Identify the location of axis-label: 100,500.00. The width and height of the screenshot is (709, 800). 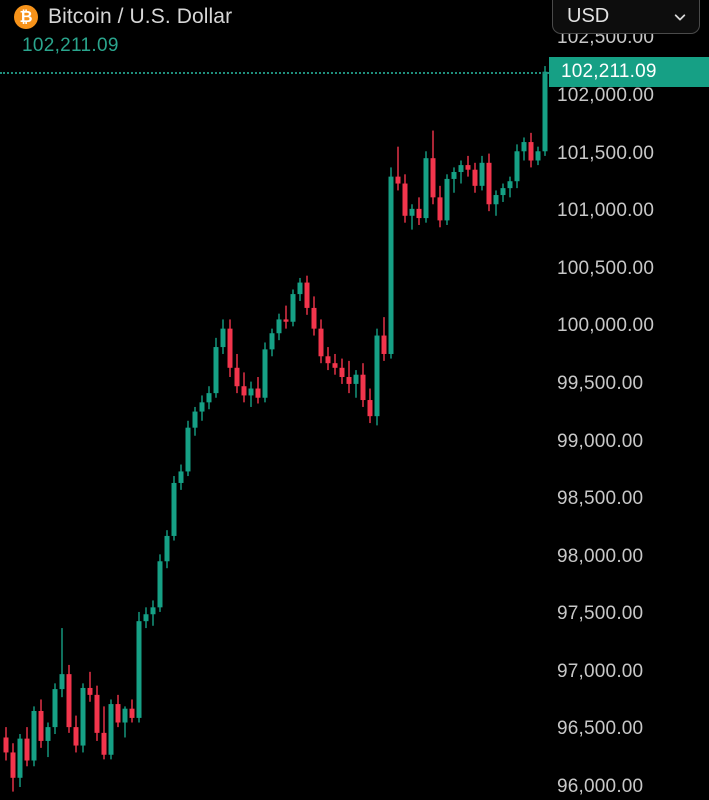
(606, 268).